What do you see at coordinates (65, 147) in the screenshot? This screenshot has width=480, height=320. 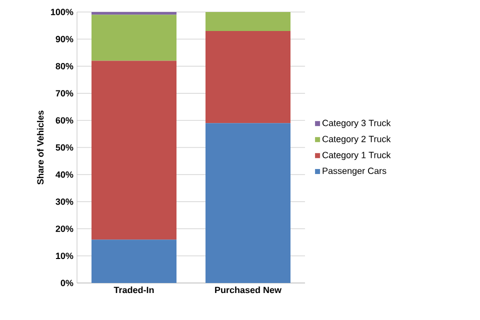 I see `y-tick-label: 50%` at bounding box center [65, 147].